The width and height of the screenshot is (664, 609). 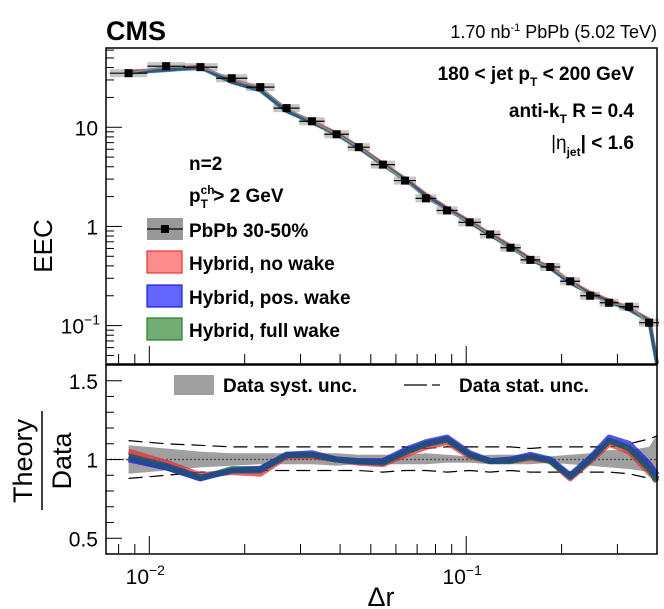 What do you see at coordinates (194, 385) in the screenshot?
I see `legend-syst-swatch` at bounding box center [194, 385].